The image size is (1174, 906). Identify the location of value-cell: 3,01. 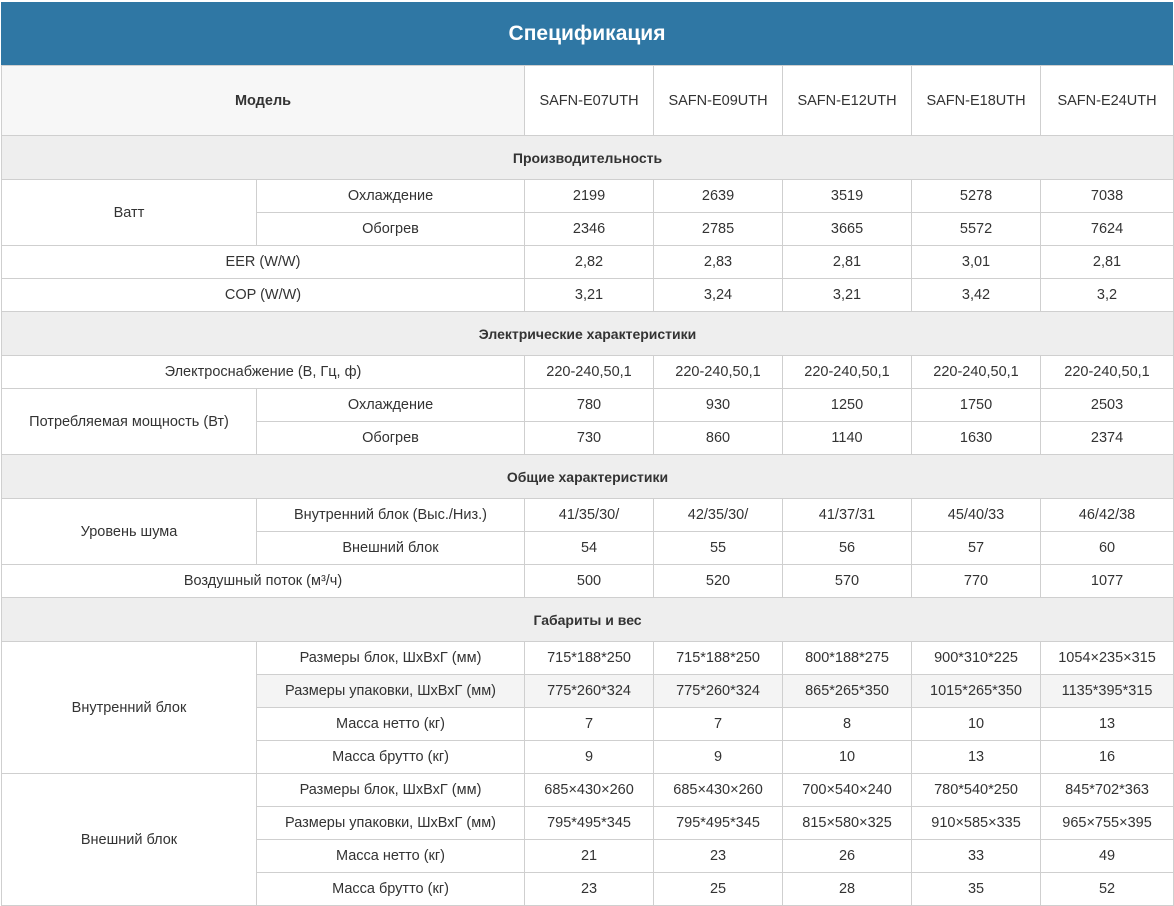
(976, 262).